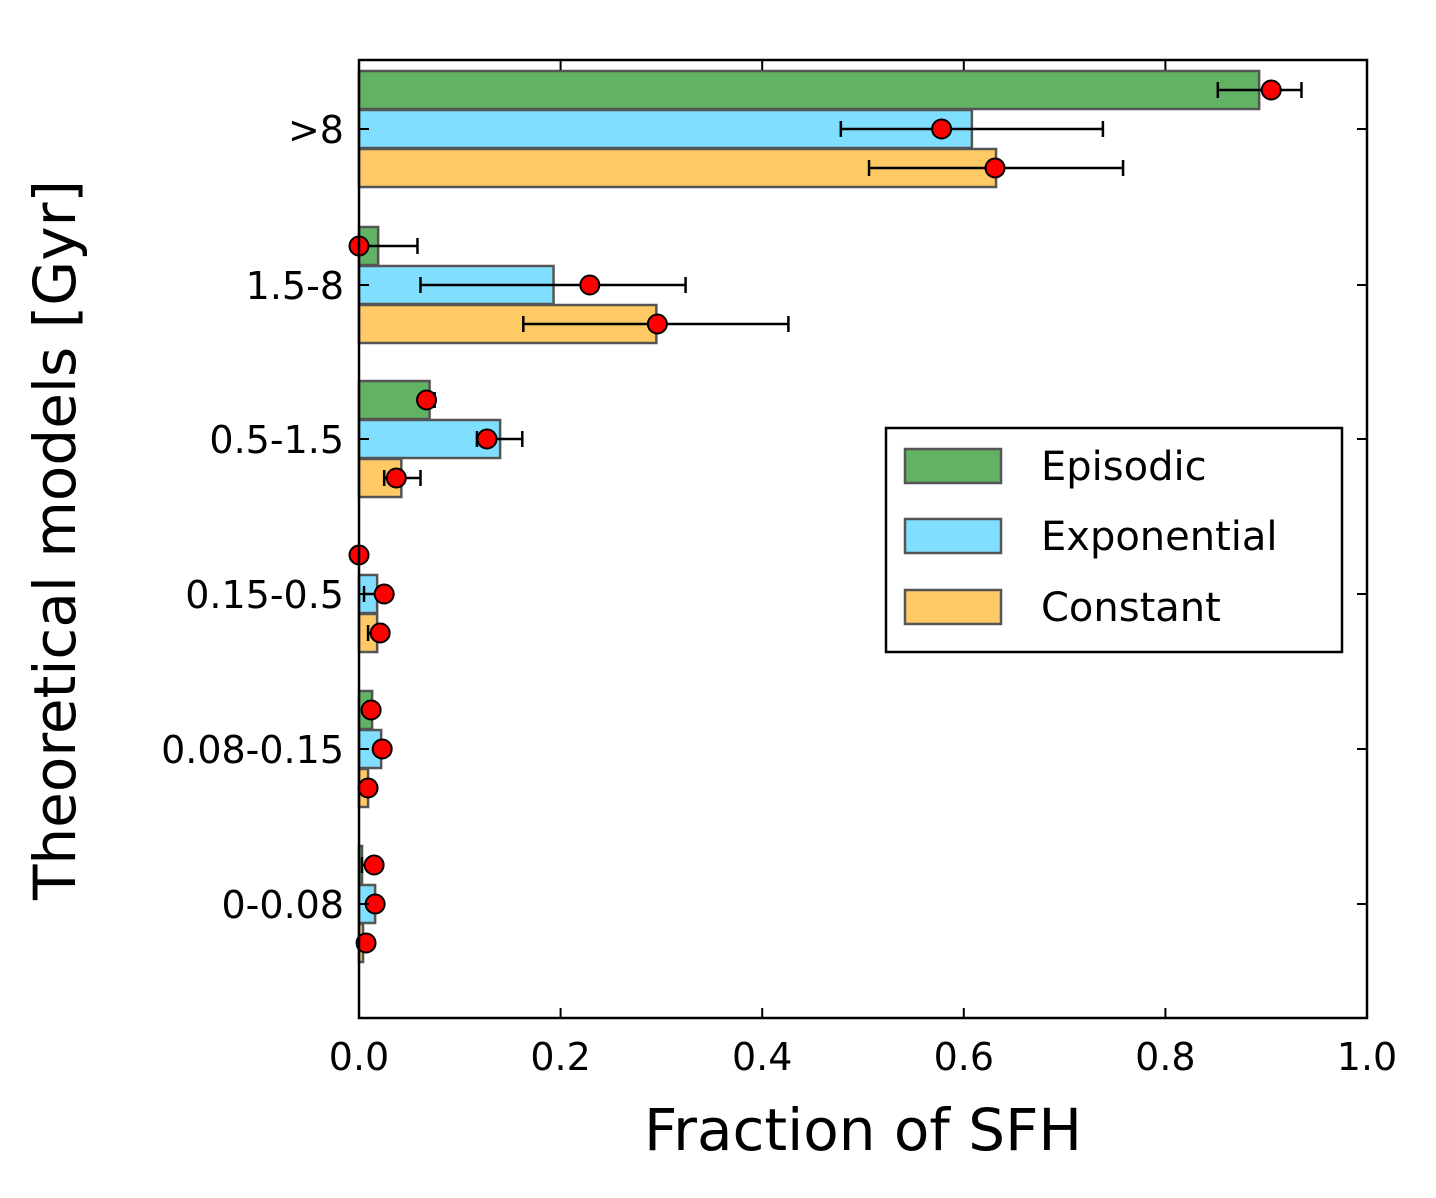 This screenshot has width=1436, height=1198. I want to click on legend-label-constant: Constant, so click(1131, 608).